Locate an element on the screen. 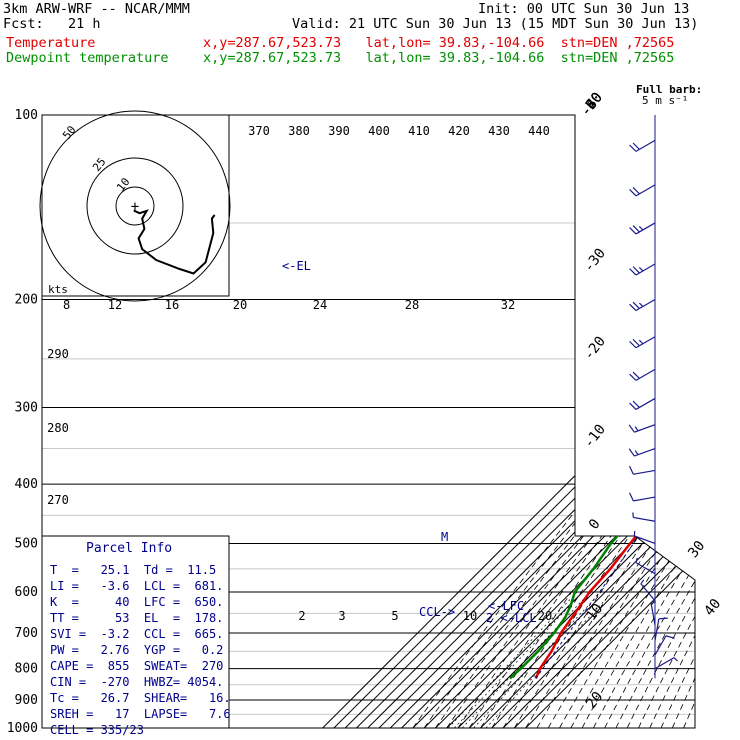  theta-label: 380 is located at coordinates (299, 131).